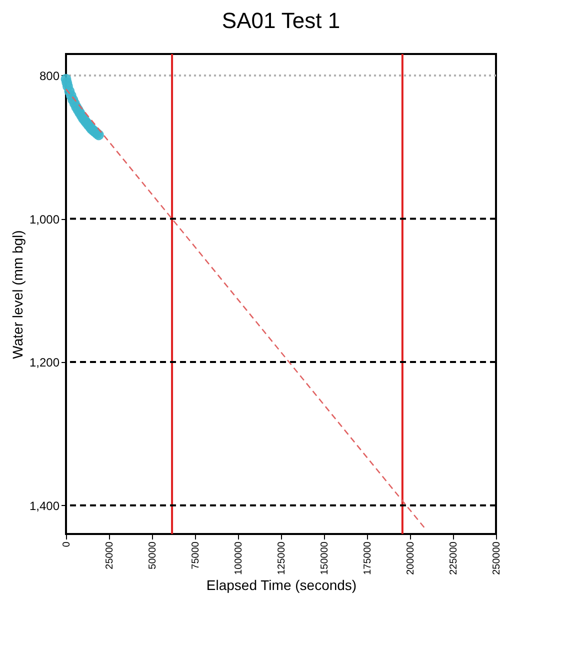  Describe the element at coordinates (44, 219) in the screenshot. I see `y-tick-label: 1,000` at that location.